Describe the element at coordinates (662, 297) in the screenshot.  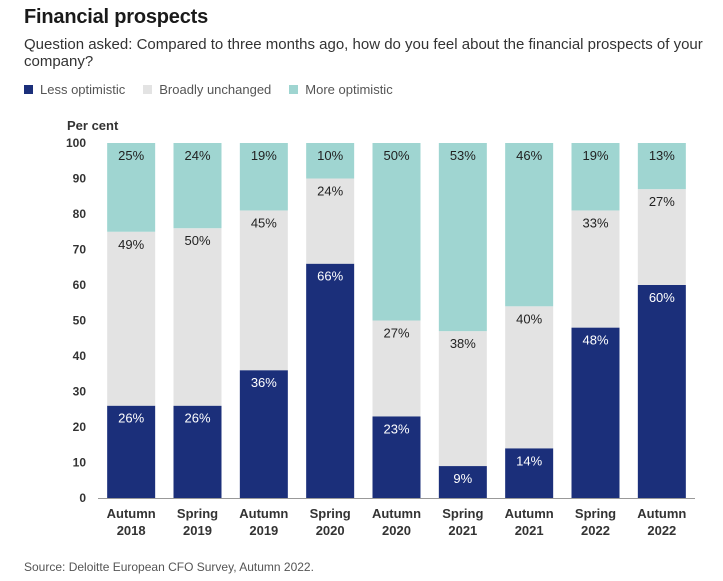
I see `data-label: 60%` at that location.